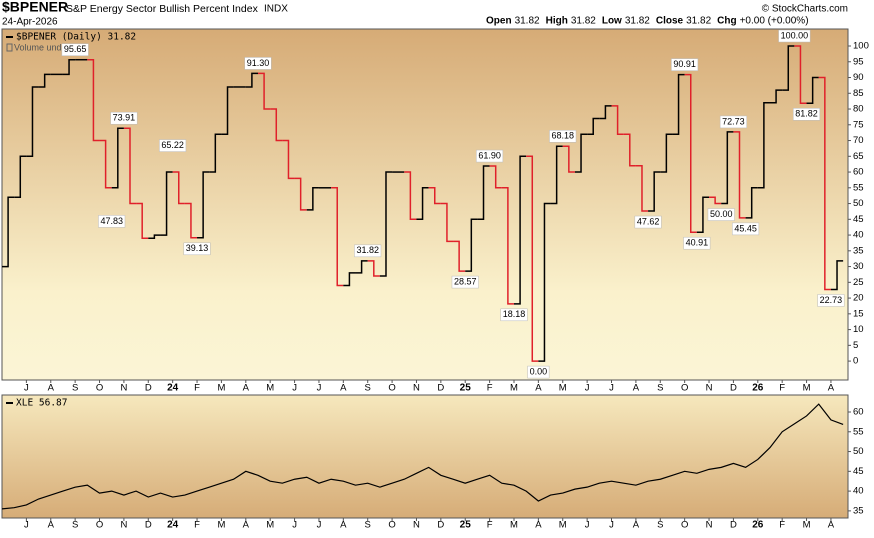 This screenshot has width=874, height=538. I want to click on annotation-label: 47.83, so click(111, 221).